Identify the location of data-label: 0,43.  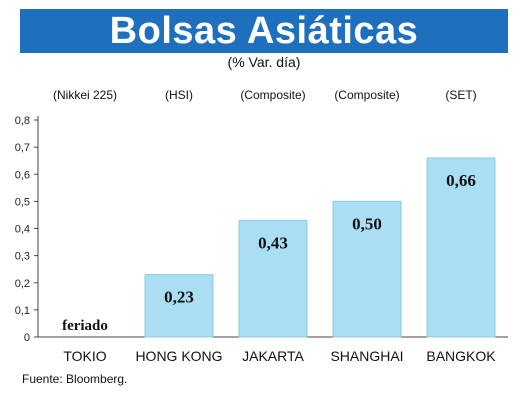
(273, 242).